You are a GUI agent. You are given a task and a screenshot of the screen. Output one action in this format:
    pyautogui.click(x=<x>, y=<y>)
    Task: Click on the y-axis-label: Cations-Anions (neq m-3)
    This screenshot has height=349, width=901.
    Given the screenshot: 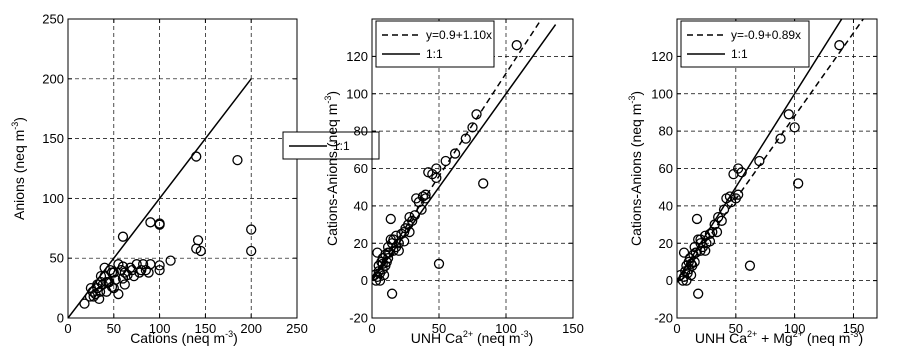 What is the action you would take?
    pyautogui.click(x=331, y=168)
    